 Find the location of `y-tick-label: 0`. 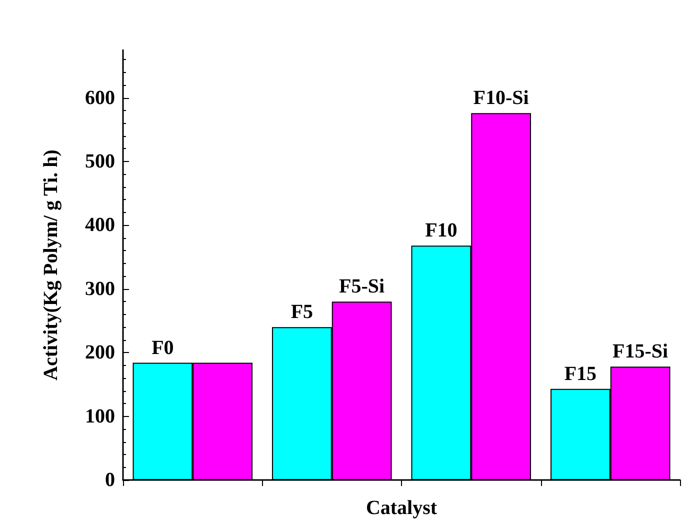

y-tick-label: 0 is located at coordinates (110, 480).